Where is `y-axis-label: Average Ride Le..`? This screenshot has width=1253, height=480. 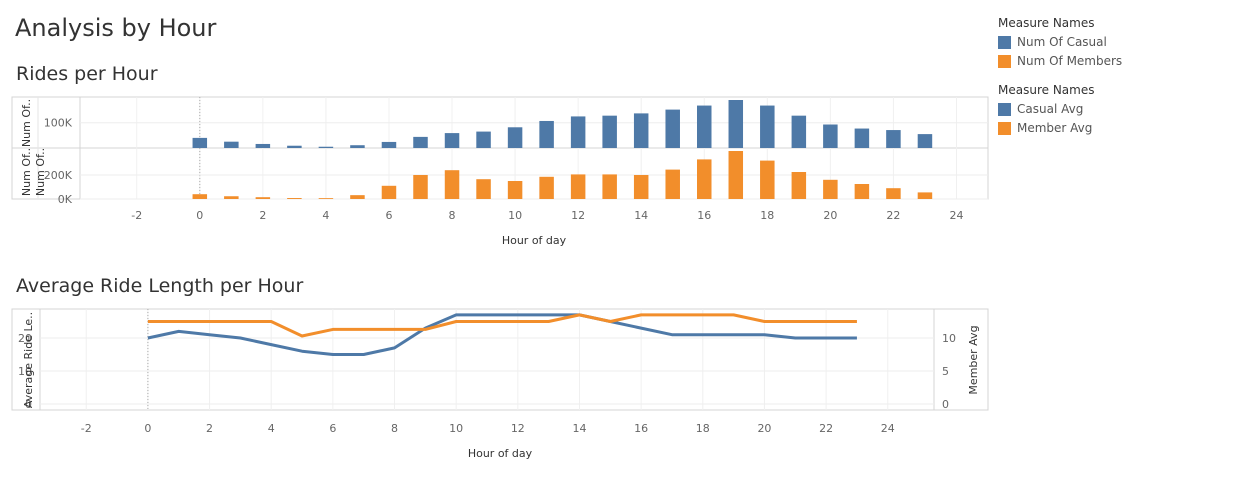
y-axis-label: Average Ride Le.. is located at coordinates (28, 360).